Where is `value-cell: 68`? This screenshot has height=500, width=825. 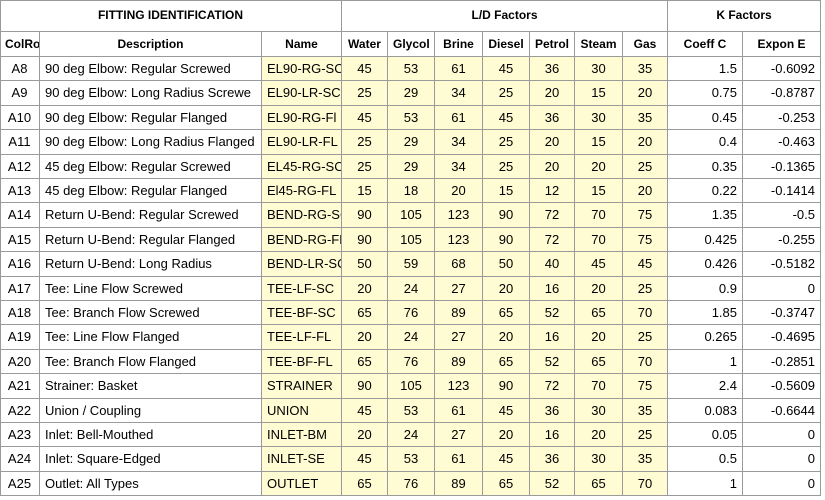
value-cell: 68 is located at coordinates (459, 264).